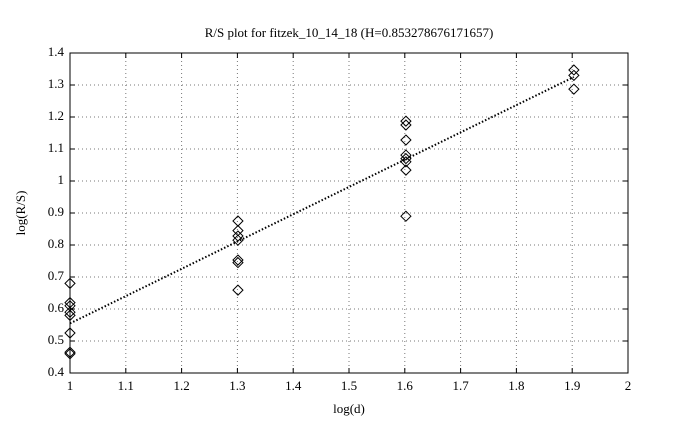 The height and width of the screenshot is (430, 678). Describe the element at coordinates (516, 385) in the screenshot. I see `x-tick-label: 1.8` at that location.